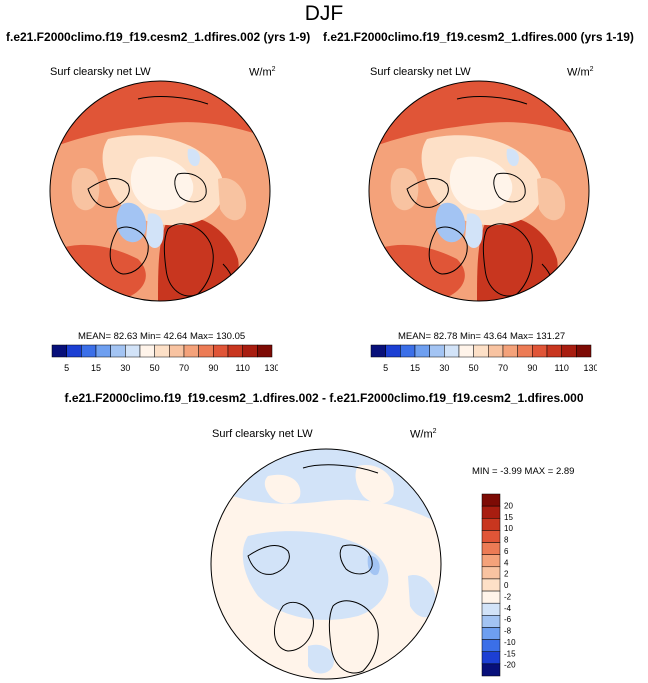 The image size is (648, 683). What do you see at coordinates (96, 368) in the screenshot?
I see `panel-1-colorbar-tick-label: 15` at bounding box center [96, 368].